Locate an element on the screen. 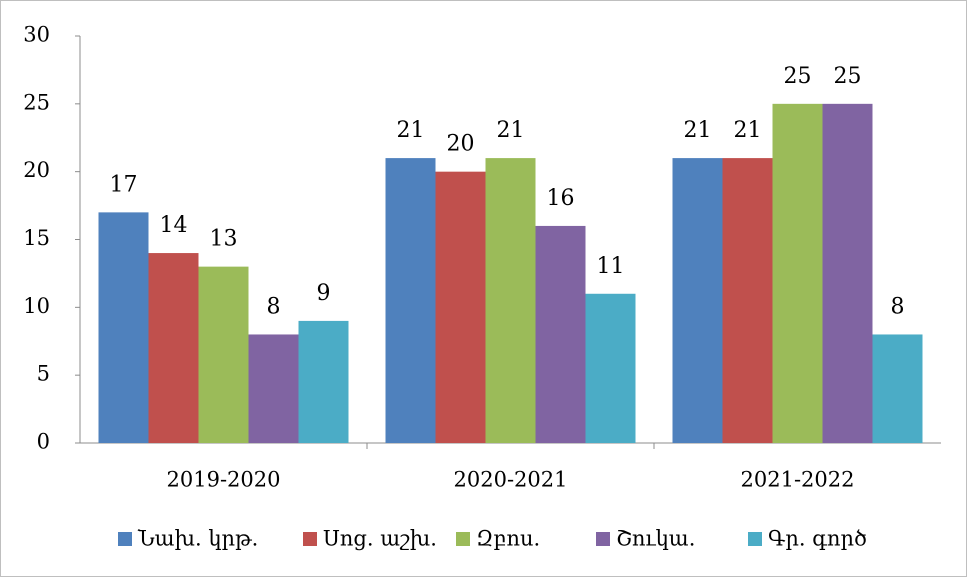 The width and height of the screenshot is (968, 578). y-tick-label: 10 is located at coordinates (36, 306).